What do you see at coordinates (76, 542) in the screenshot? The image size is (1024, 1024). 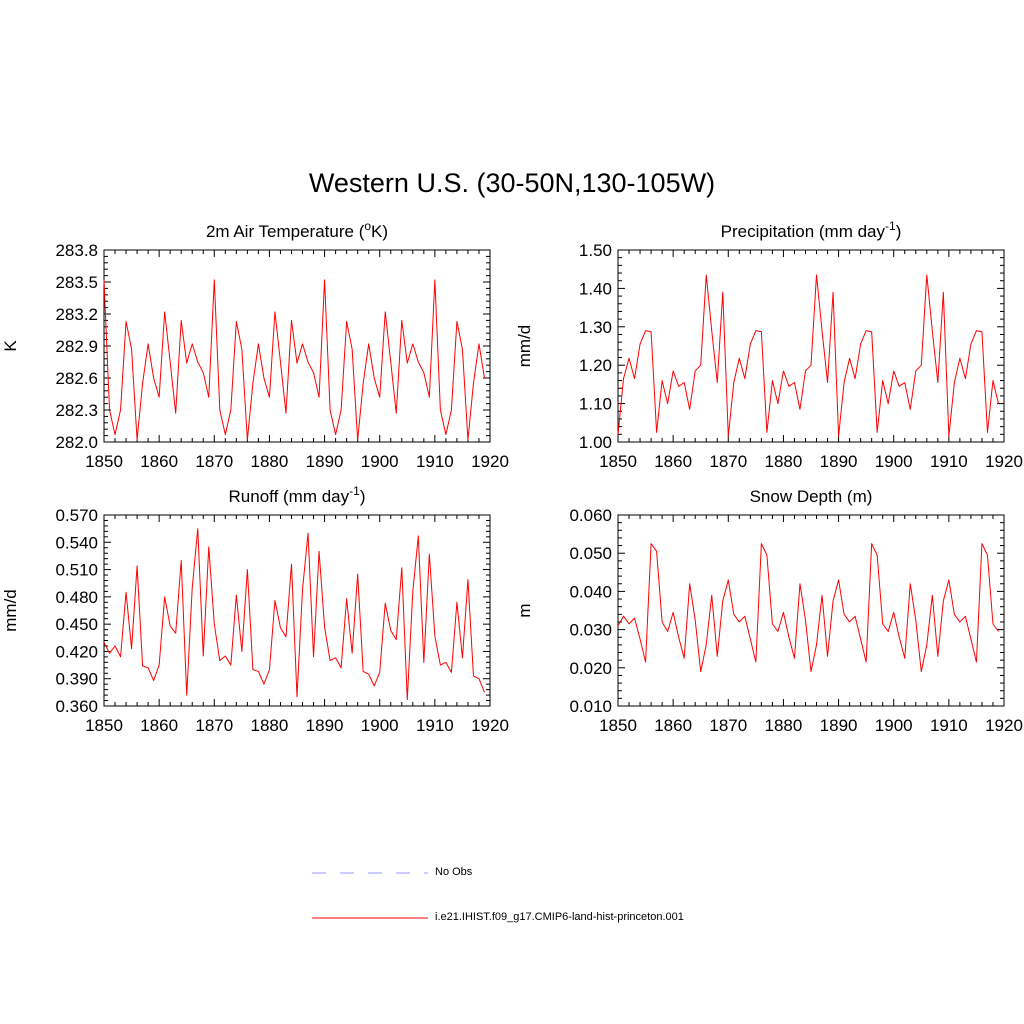 I see `y-tick-label: 0.540` at bounding box center [76, 542].